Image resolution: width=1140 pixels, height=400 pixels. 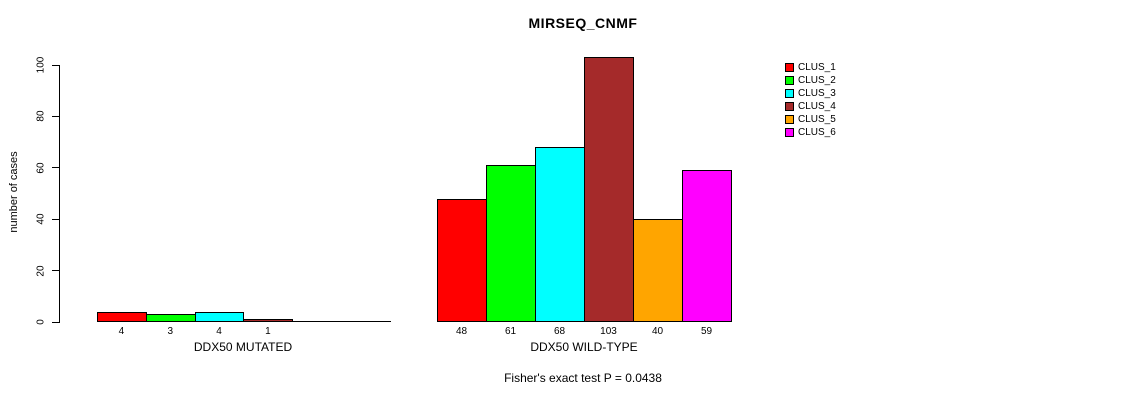 What do you see at coordinates (583, 378) in the screenshot?
I see `fisher-test-annotation: Fisher's exact test P = 0.0438` at bounding box center [583, 378].